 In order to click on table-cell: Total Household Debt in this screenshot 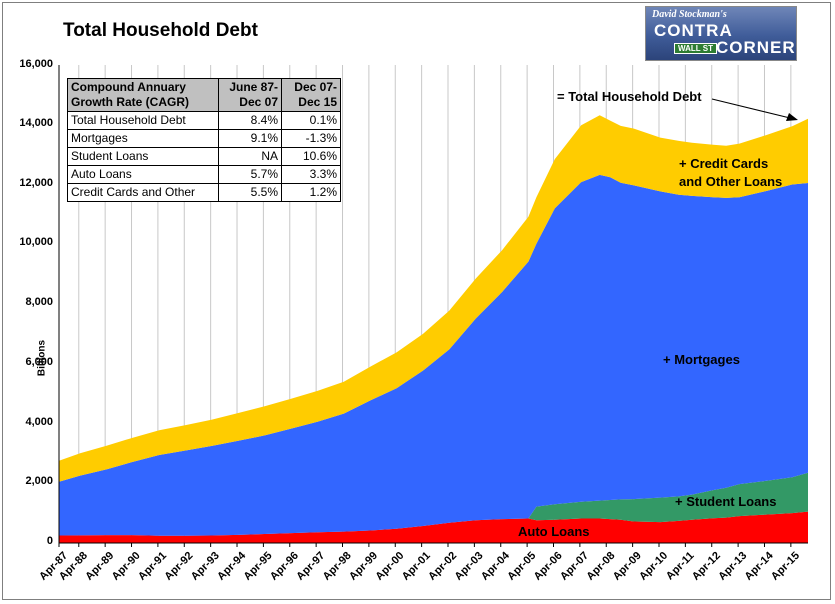, I will do `click(143, 120)`.